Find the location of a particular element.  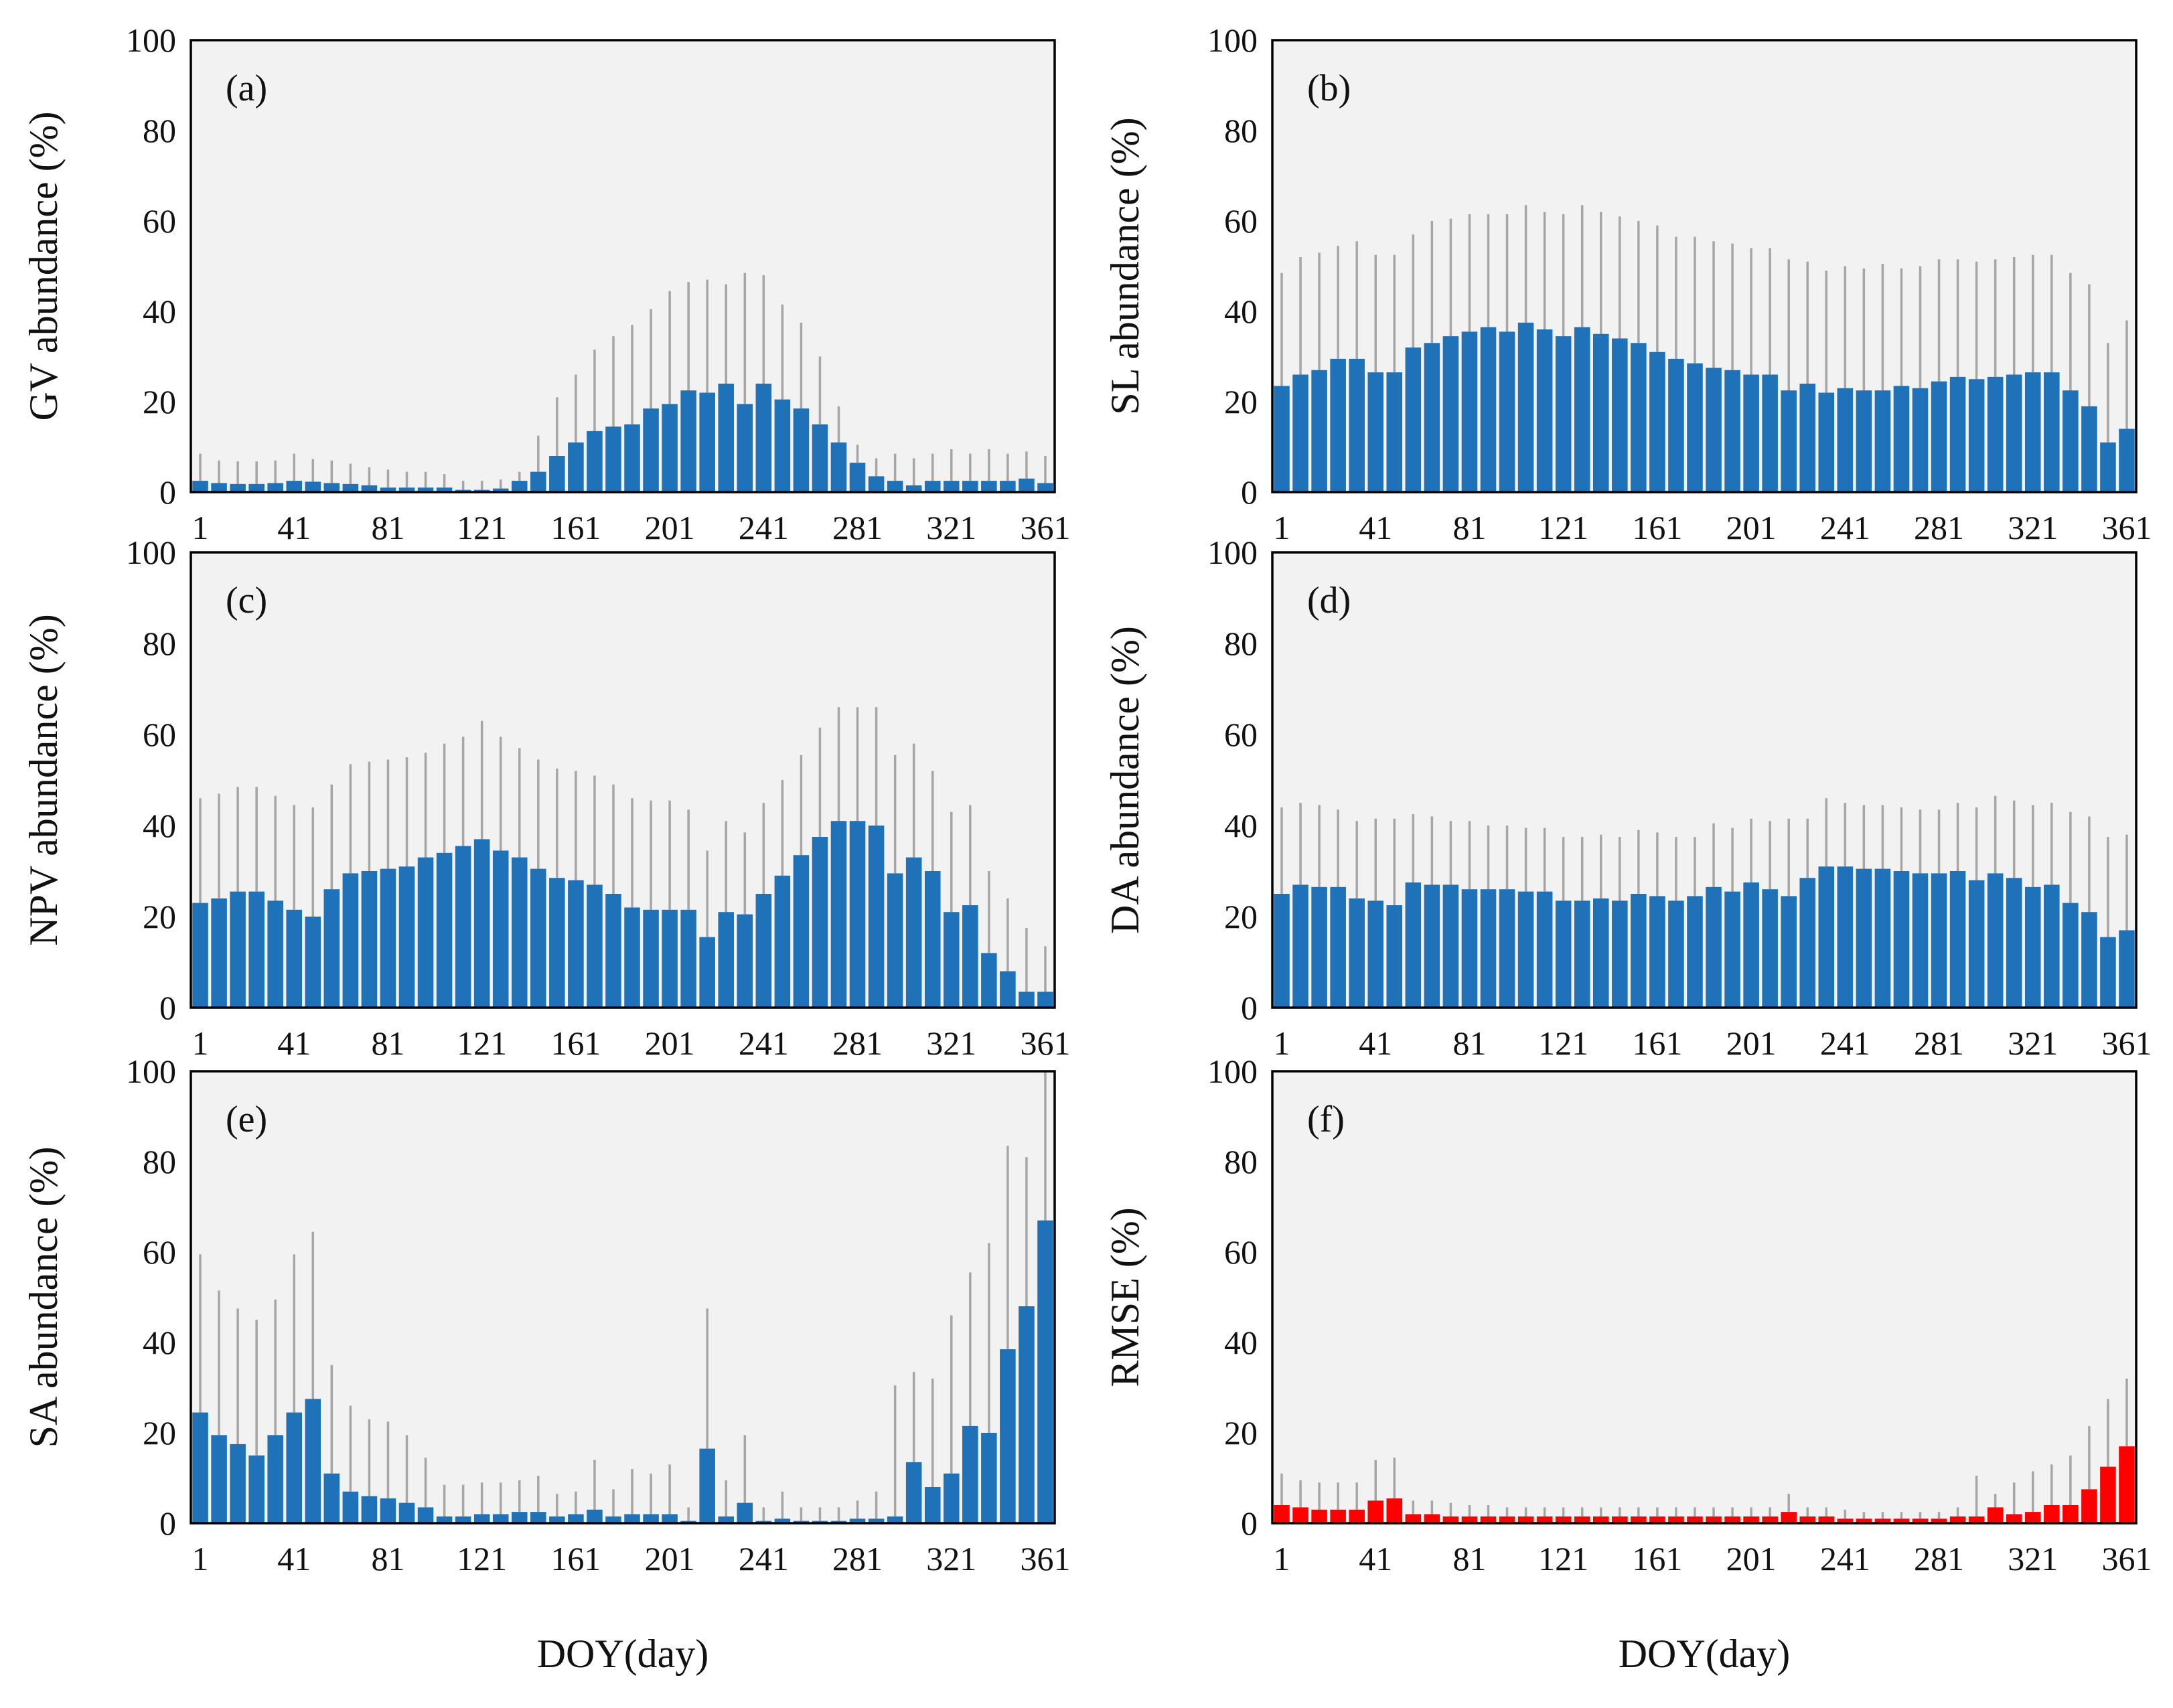

chart-f-x-tick-label: 321 is located at coordinates (2033, 1558).